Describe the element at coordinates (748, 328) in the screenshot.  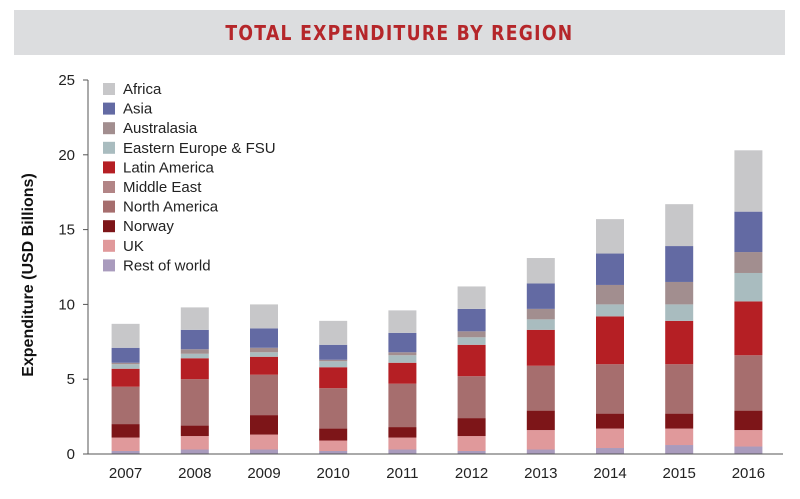
I see `bar-segment-latin-america-2016` at that location.